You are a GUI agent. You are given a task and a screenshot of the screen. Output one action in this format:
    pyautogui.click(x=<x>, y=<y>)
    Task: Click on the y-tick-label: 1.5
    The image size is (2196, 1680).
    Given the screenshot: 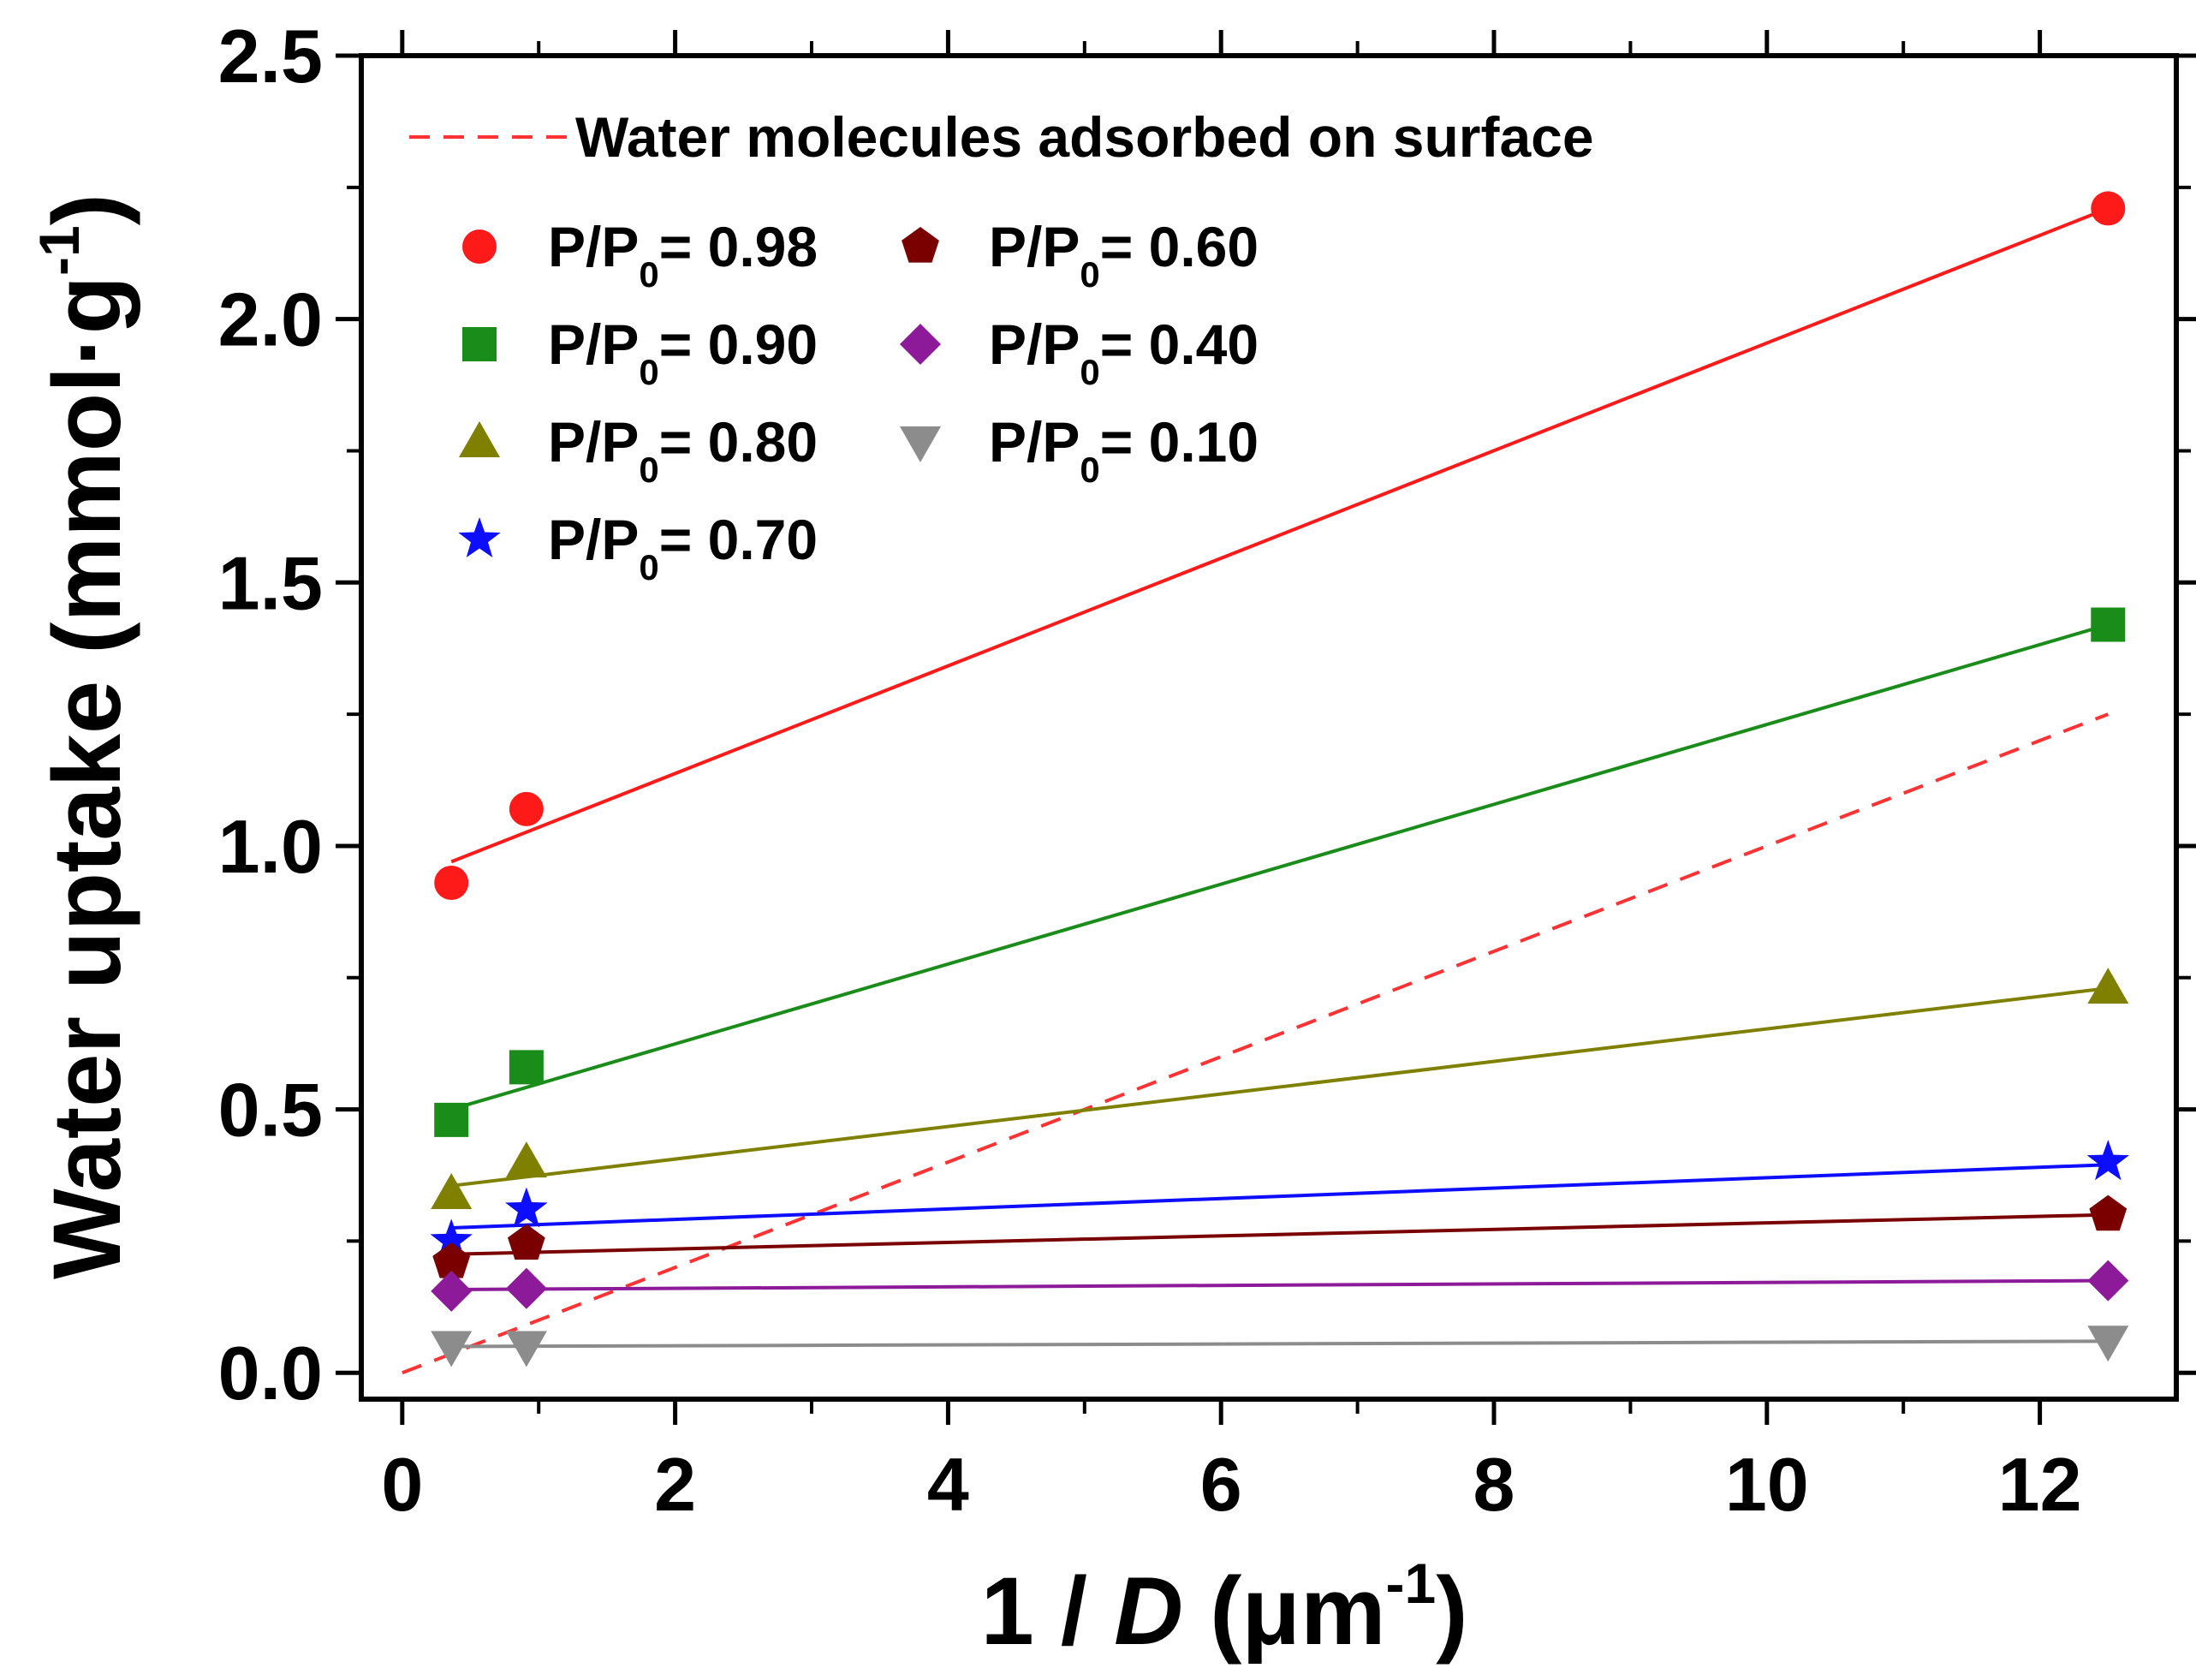 What is the action you would take?
    pyautogui.click(x=270, y=583)
    